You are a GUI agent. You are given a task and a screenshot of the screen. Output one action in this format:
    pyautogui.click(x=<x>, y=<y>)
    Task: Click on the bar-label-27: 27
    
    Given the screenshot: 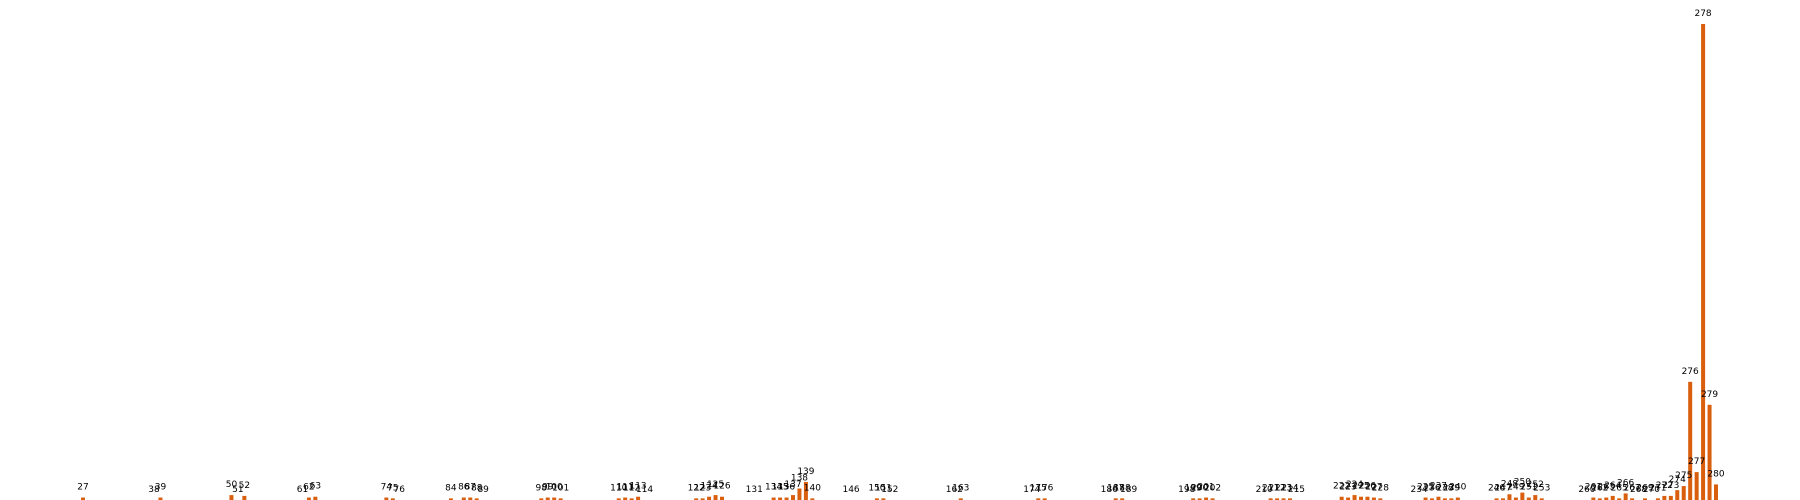 What is the action you would take?
    pyautogui.click(x=82, y=488)
    